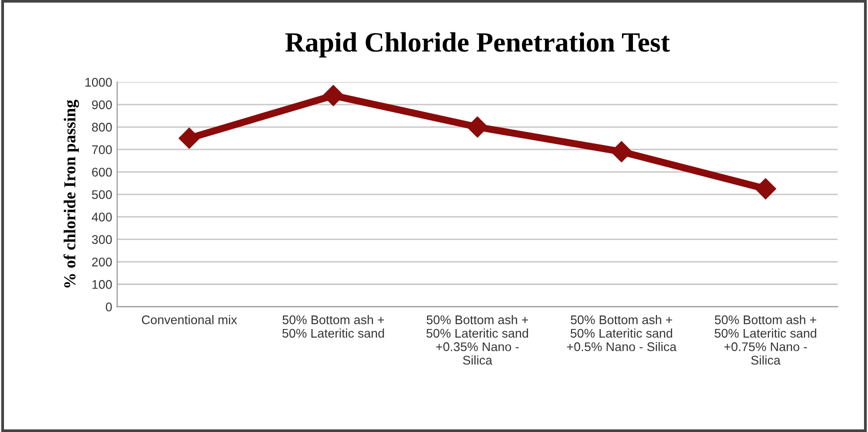 The image size is (868, 432). Describe the element at coordinates (98, 82) in the screenshot. I see `y-tick-label: 1000` at that location.